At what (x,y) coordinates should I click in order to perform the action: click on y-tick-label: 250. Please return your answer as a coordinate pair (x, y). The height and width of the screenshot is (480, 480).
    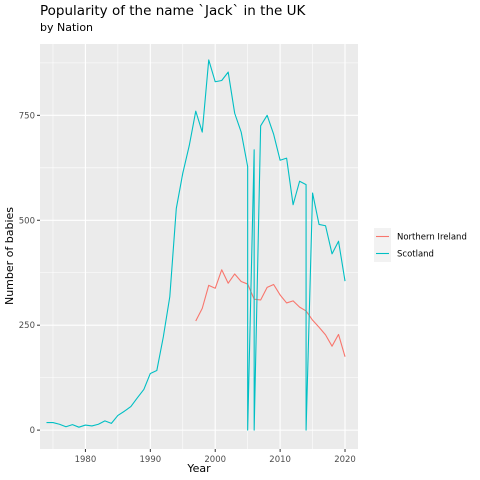
    Looking at the image, I should click on (27, 326).